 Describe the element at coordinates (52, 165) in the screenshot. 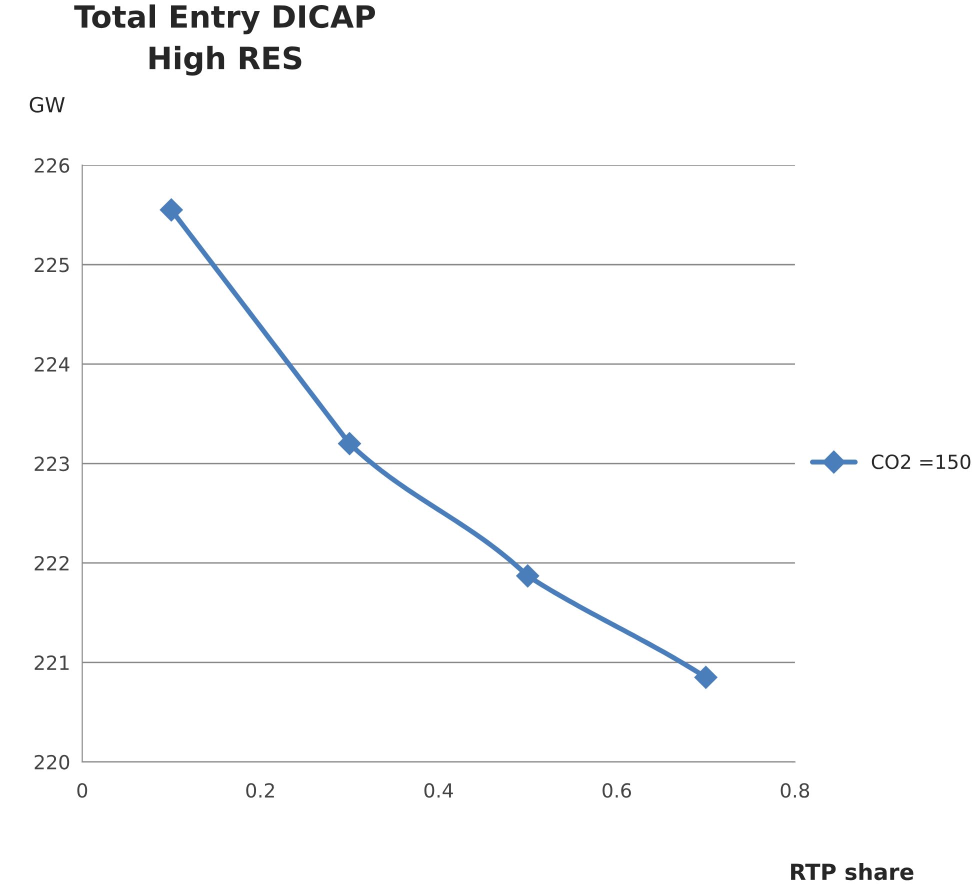

I see `y-tick-label: 226` at that location.